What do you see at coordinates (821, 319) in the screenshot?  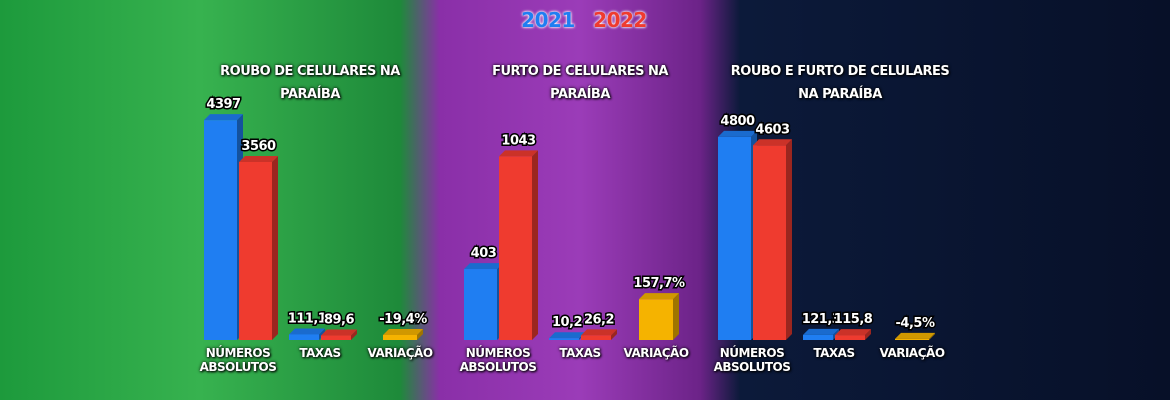 I see `value-label: 121,3` at bounding box center [821, 319].